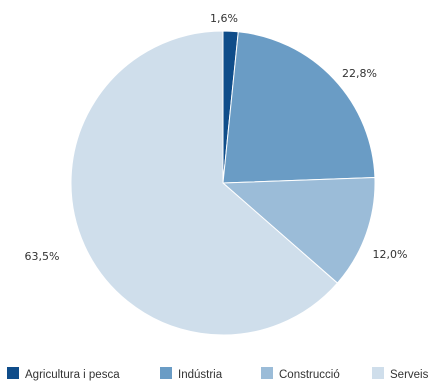 This screenshot has height=382, width=437. I want to click on legend-label-serveis: Serveis, so click(409, 375).